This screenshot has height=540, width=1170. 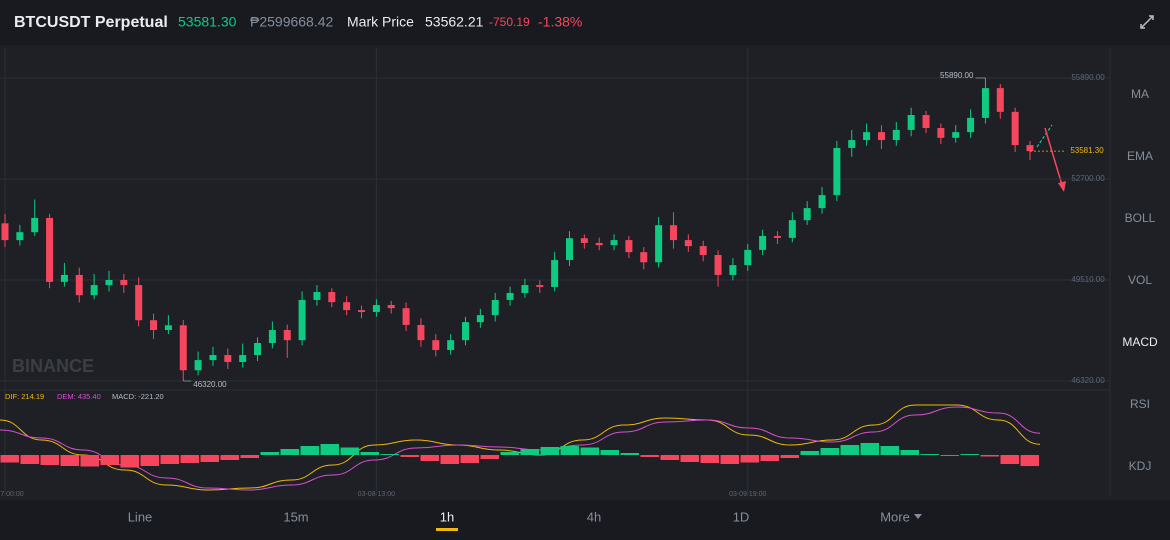 I want to click on high-marker: 55890.00, so click(x=957, y=75).